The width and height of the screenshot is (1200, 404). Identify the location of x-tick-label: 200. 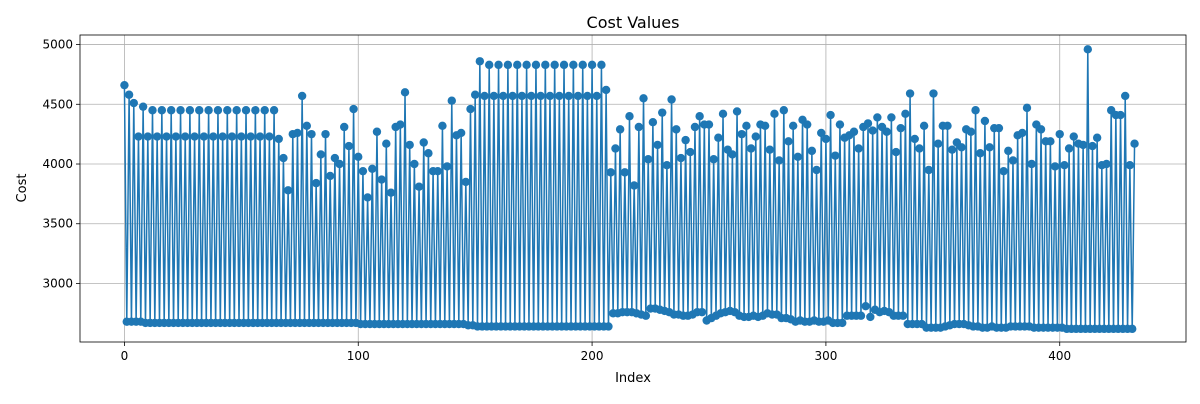
(592, 356).